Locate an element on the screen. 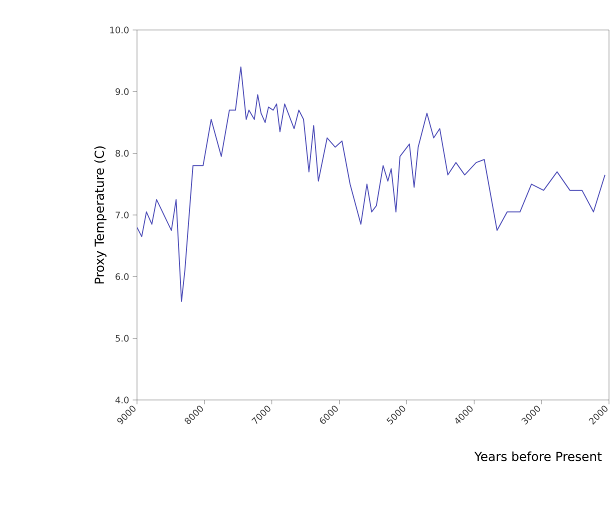  y-tick-label: 8.0 is located at coordinates (122, 153).